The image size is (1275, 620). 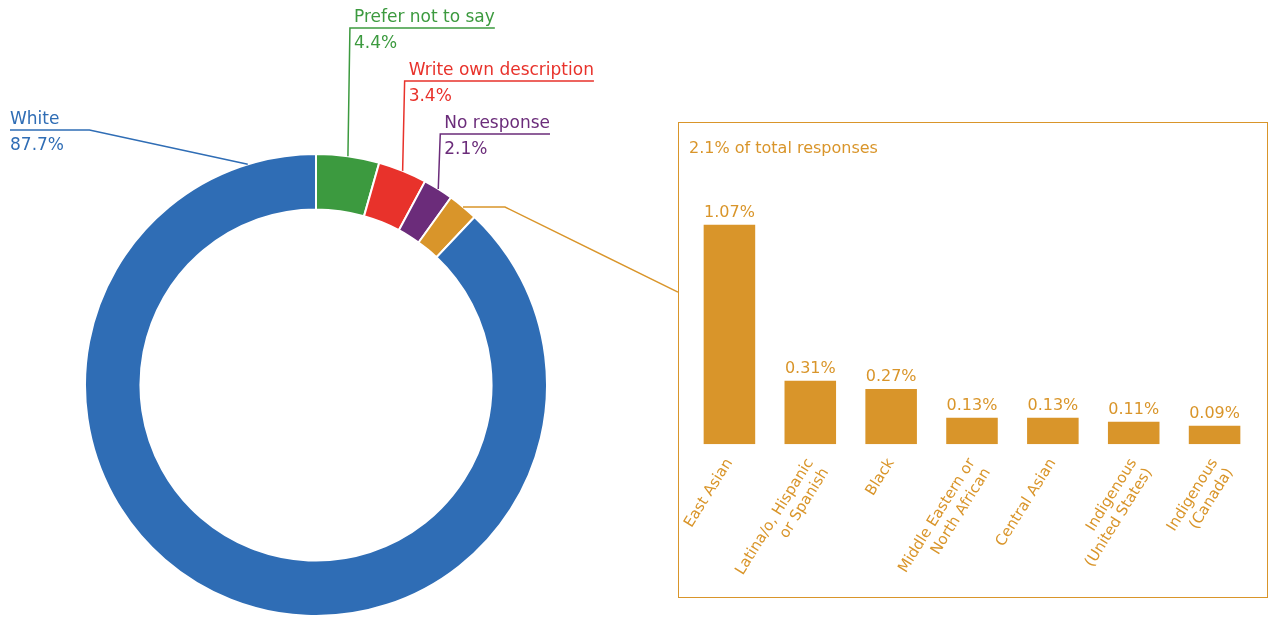 I want to click on slice-label: White, so click(x=35, y=118).